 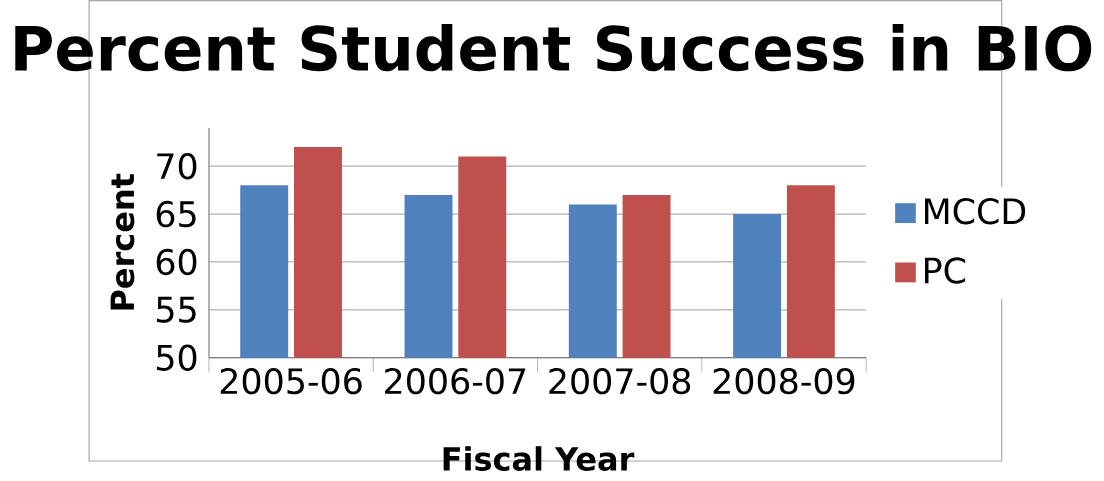 I want to click on y-tick-label: 65, so click(x=176, y=214).